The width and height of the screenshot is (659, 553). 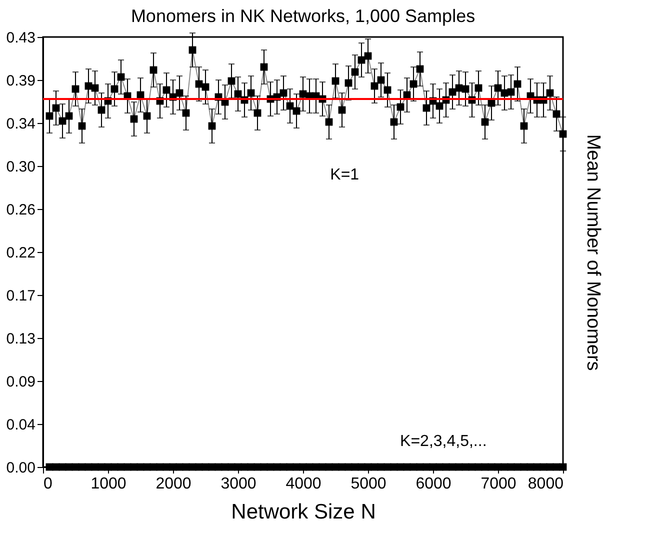 What do you see at coordinates (593, 252) in the screenshot?
I see `y-axis-title: Mean Number of Monomers` at bounding box center [593, 252].